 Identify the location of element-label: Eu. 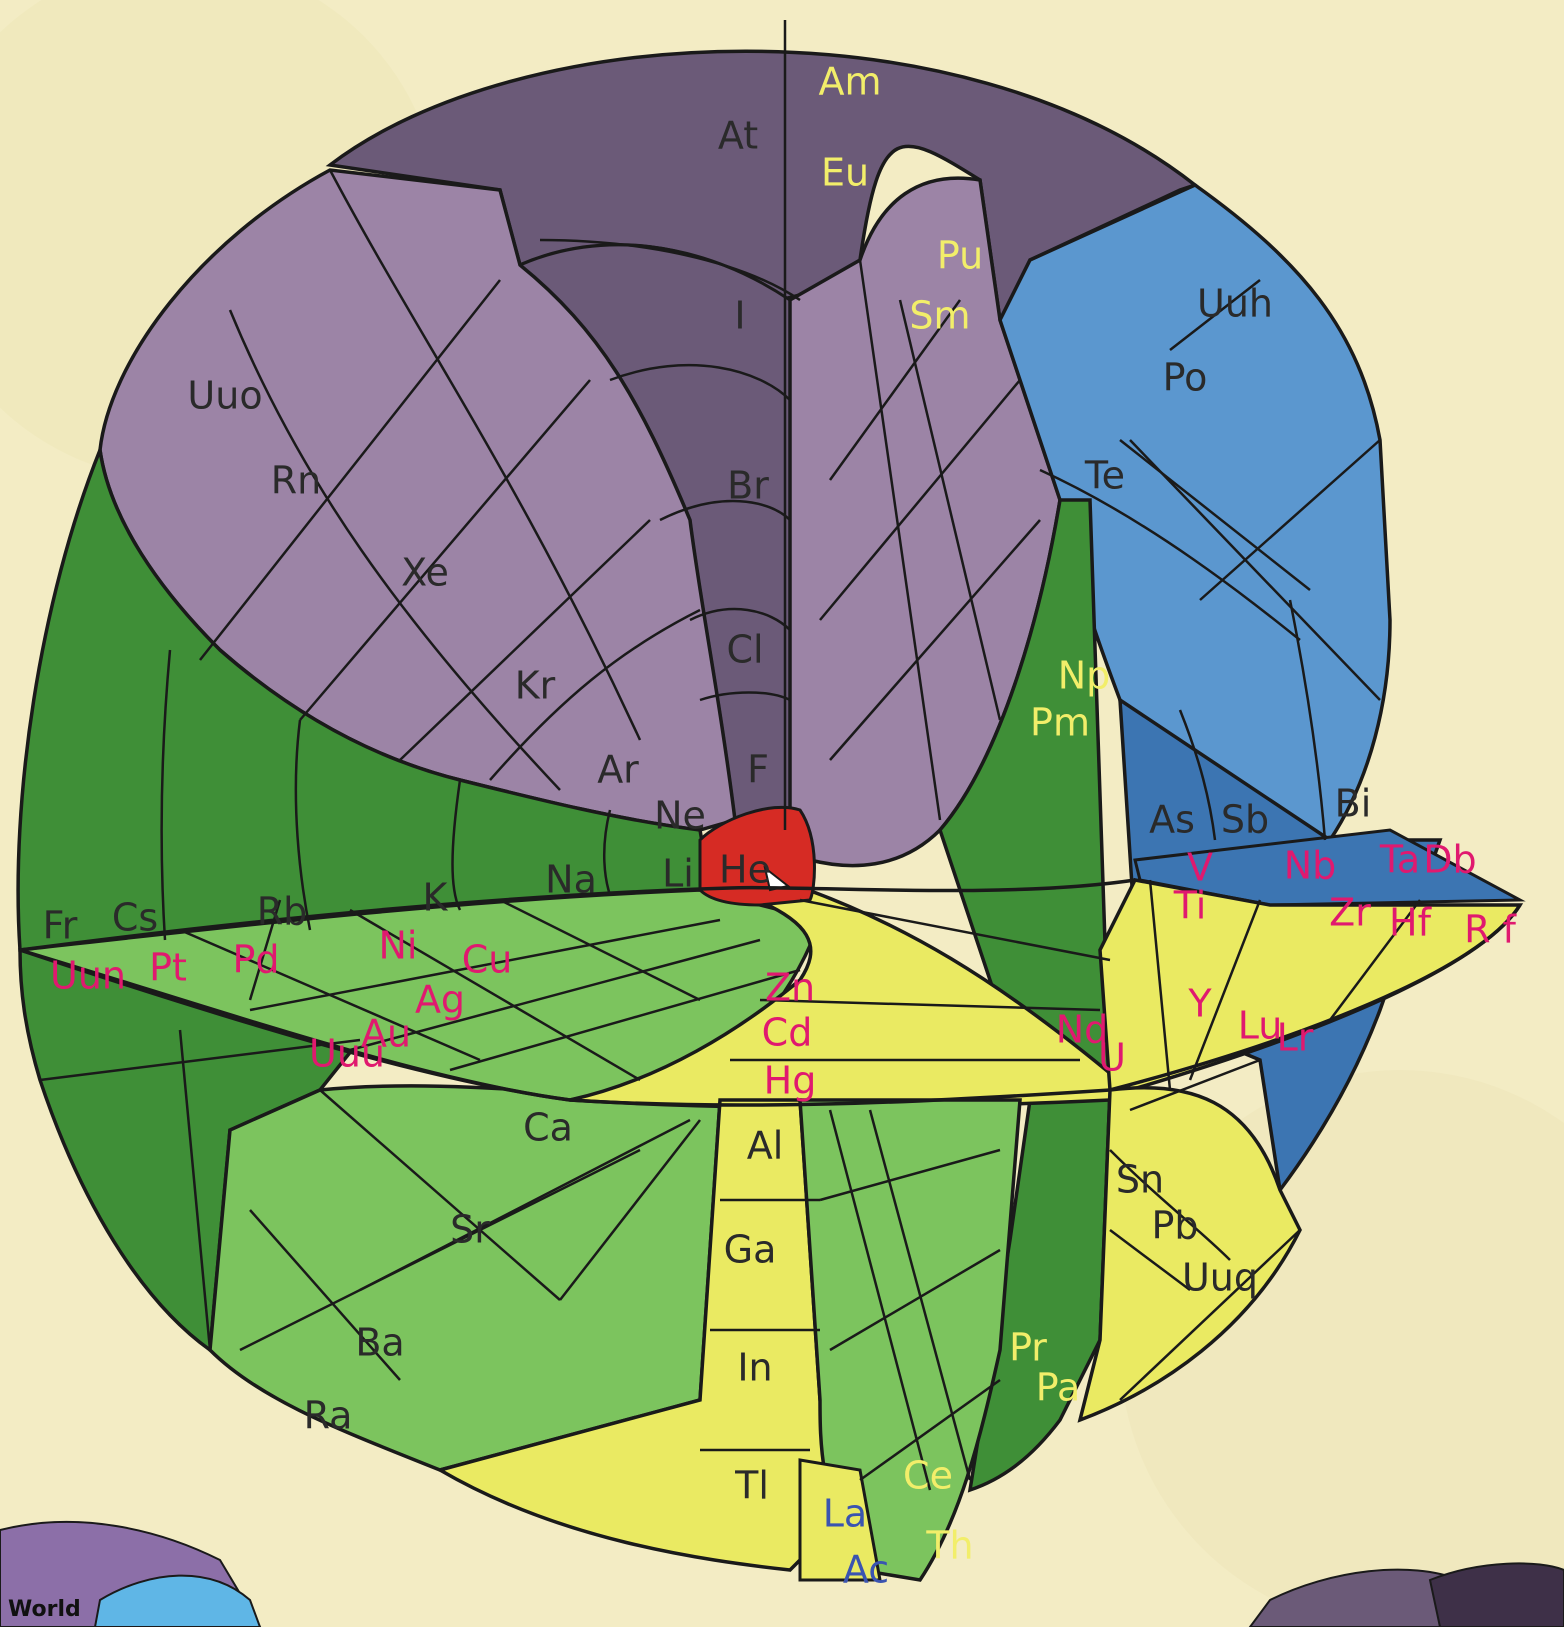
(845, 173).